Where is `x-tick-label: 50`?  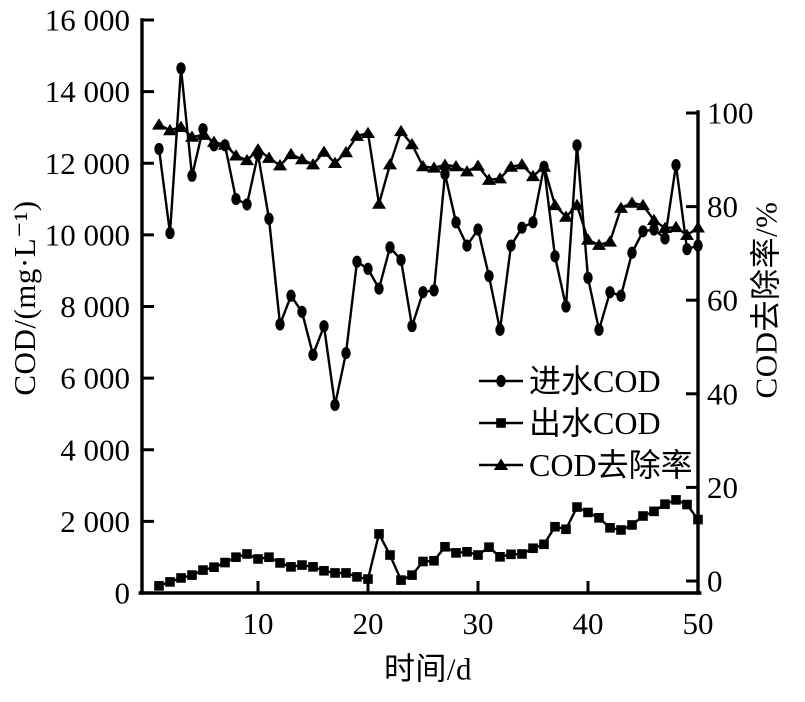
x-tick-label: 50 is located at coordinates (698, 623).